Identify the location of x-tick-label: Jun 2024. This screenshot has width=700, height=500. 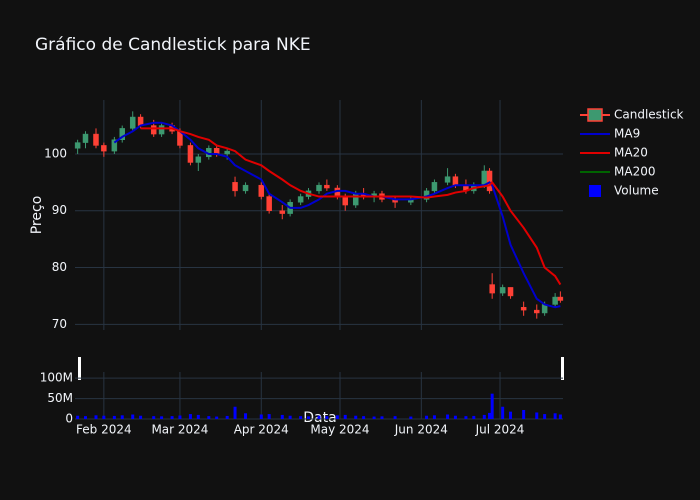
(421, 430).